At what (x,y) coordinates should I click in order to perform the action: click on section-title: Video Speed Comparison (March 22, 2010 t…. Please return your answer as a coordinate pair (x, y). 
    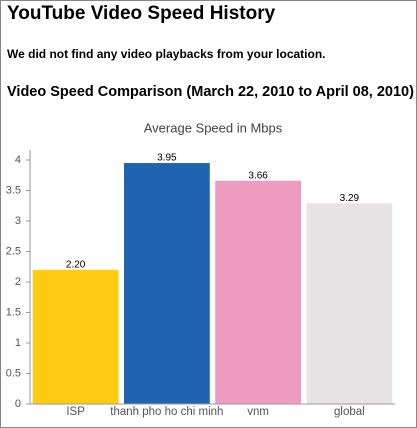
    Looking at the image, I should click on (210, 92).